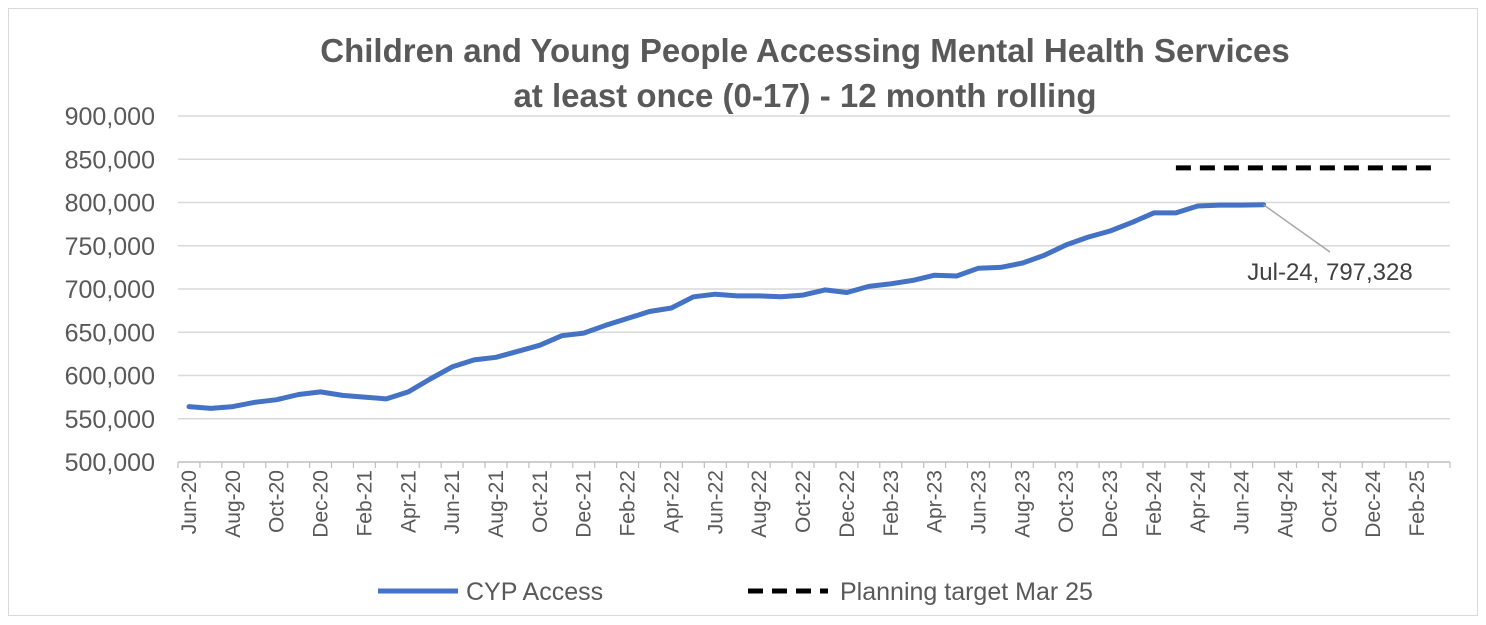 This screenshot has height=625, width=1486. Describe the element at coordinates (233, 504) in the screenshot. I see `x-tick-label: Aug-20` at that location.